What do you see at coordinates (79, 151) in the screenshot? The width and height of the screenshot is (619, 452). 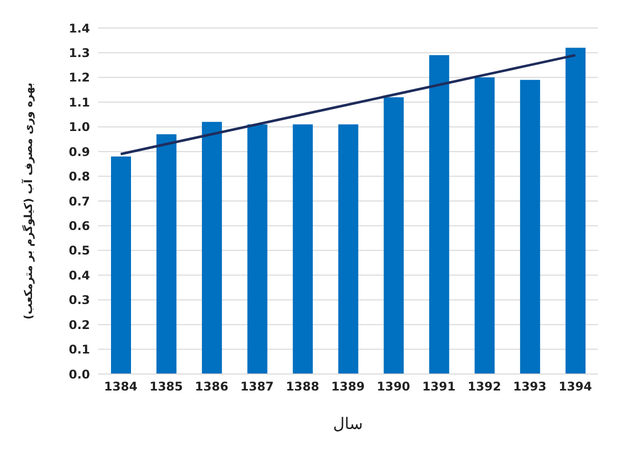 I see `y-tick-label: 0.9` at bounding box center [79, 151].